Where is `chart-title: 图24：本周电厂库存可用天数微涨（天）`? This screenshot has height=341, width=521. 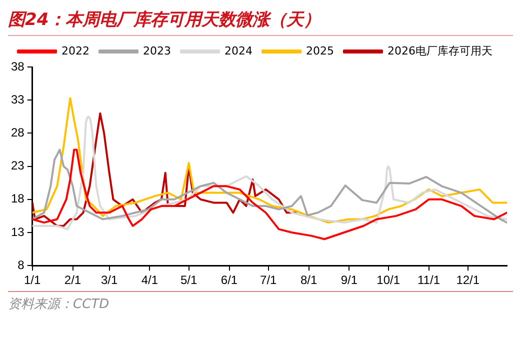 chart-title: 图24：本周电厂库存可用天数微涨（天） is located at coordinates (260, 22).